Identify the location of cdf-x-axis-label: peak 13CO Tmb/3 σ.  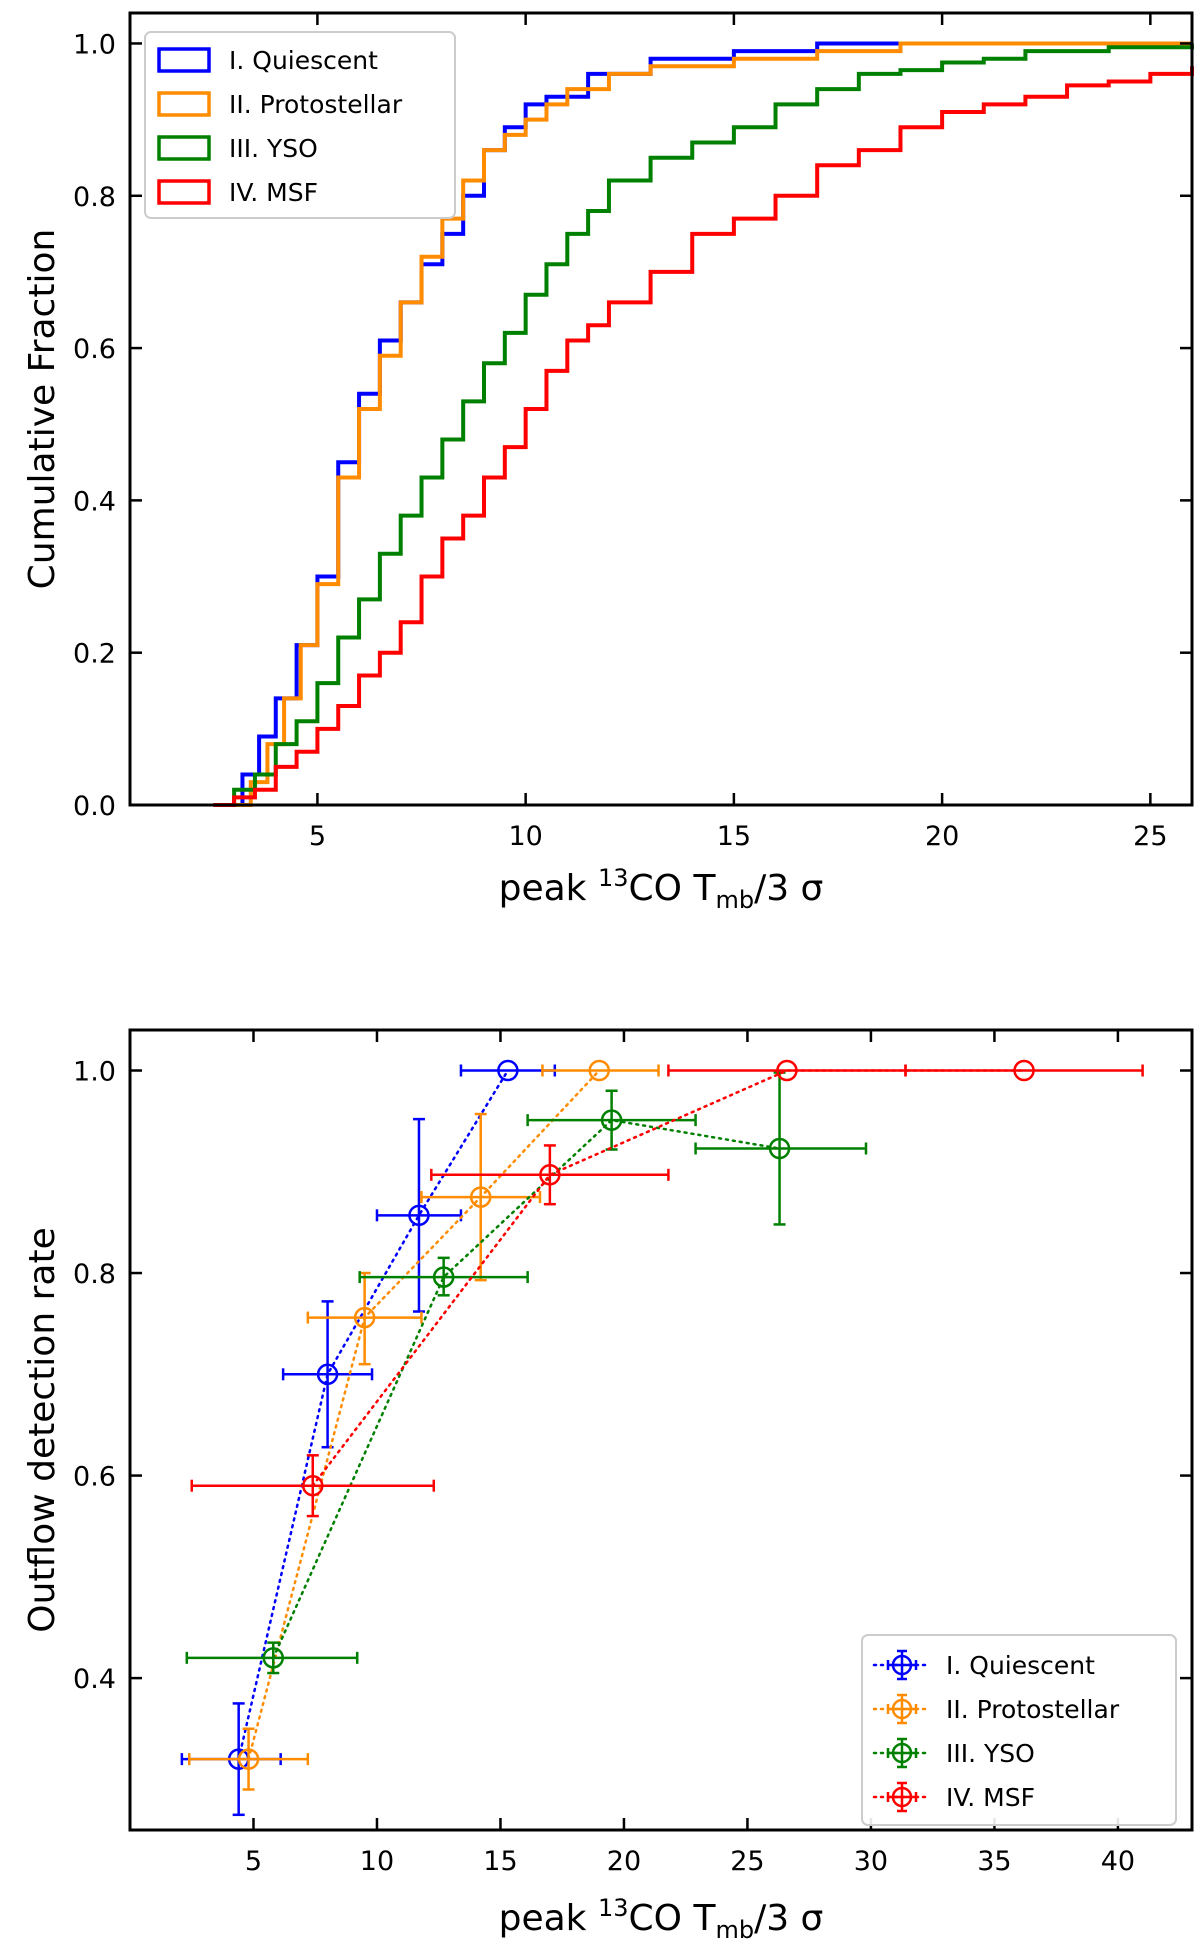
(661, 889).